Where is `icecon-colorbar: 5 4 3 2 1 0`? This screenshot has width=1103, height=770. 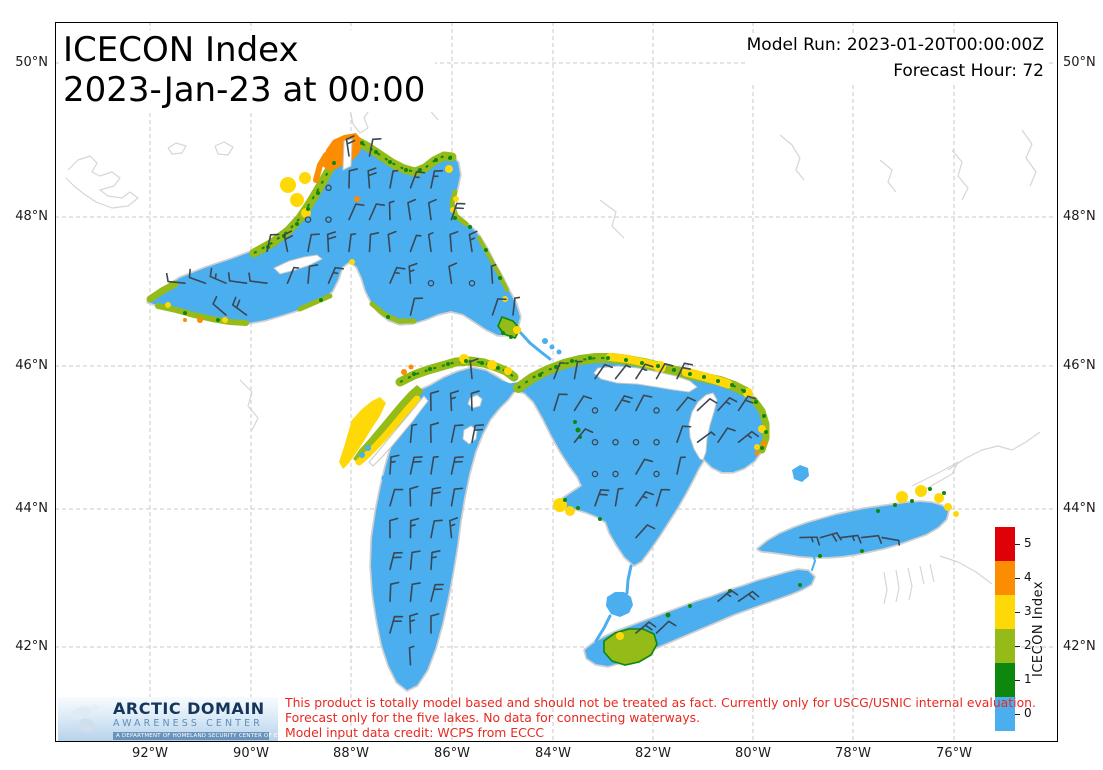 icecon-colorbar: 5 4 3 2 1 0 is located at coordinates (1013, 629).